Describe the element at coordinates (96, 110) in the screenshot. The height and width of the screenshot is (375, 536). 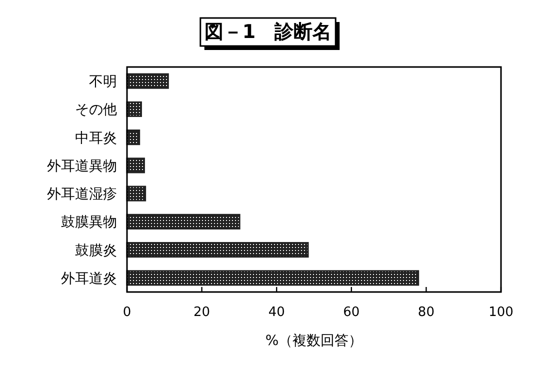
I see `y-tick-label: その他` at that location.